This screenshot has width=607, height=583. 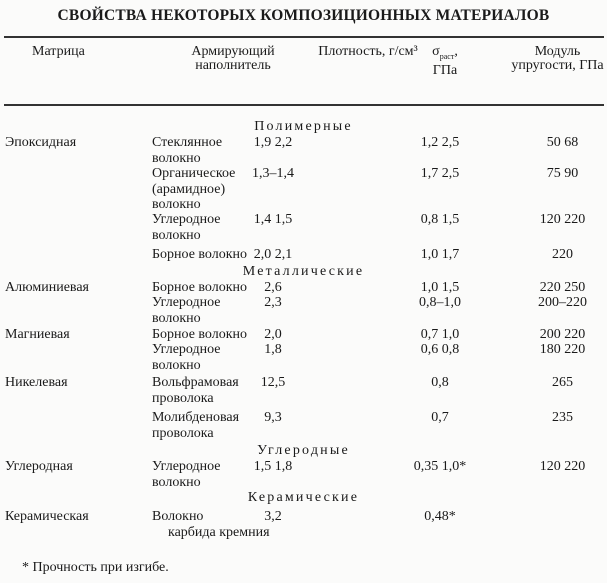 What do you see at coordinates (58, 51) in the screenshot?
I see `header-matrix: Матрица` at bounding box center [58, 51].